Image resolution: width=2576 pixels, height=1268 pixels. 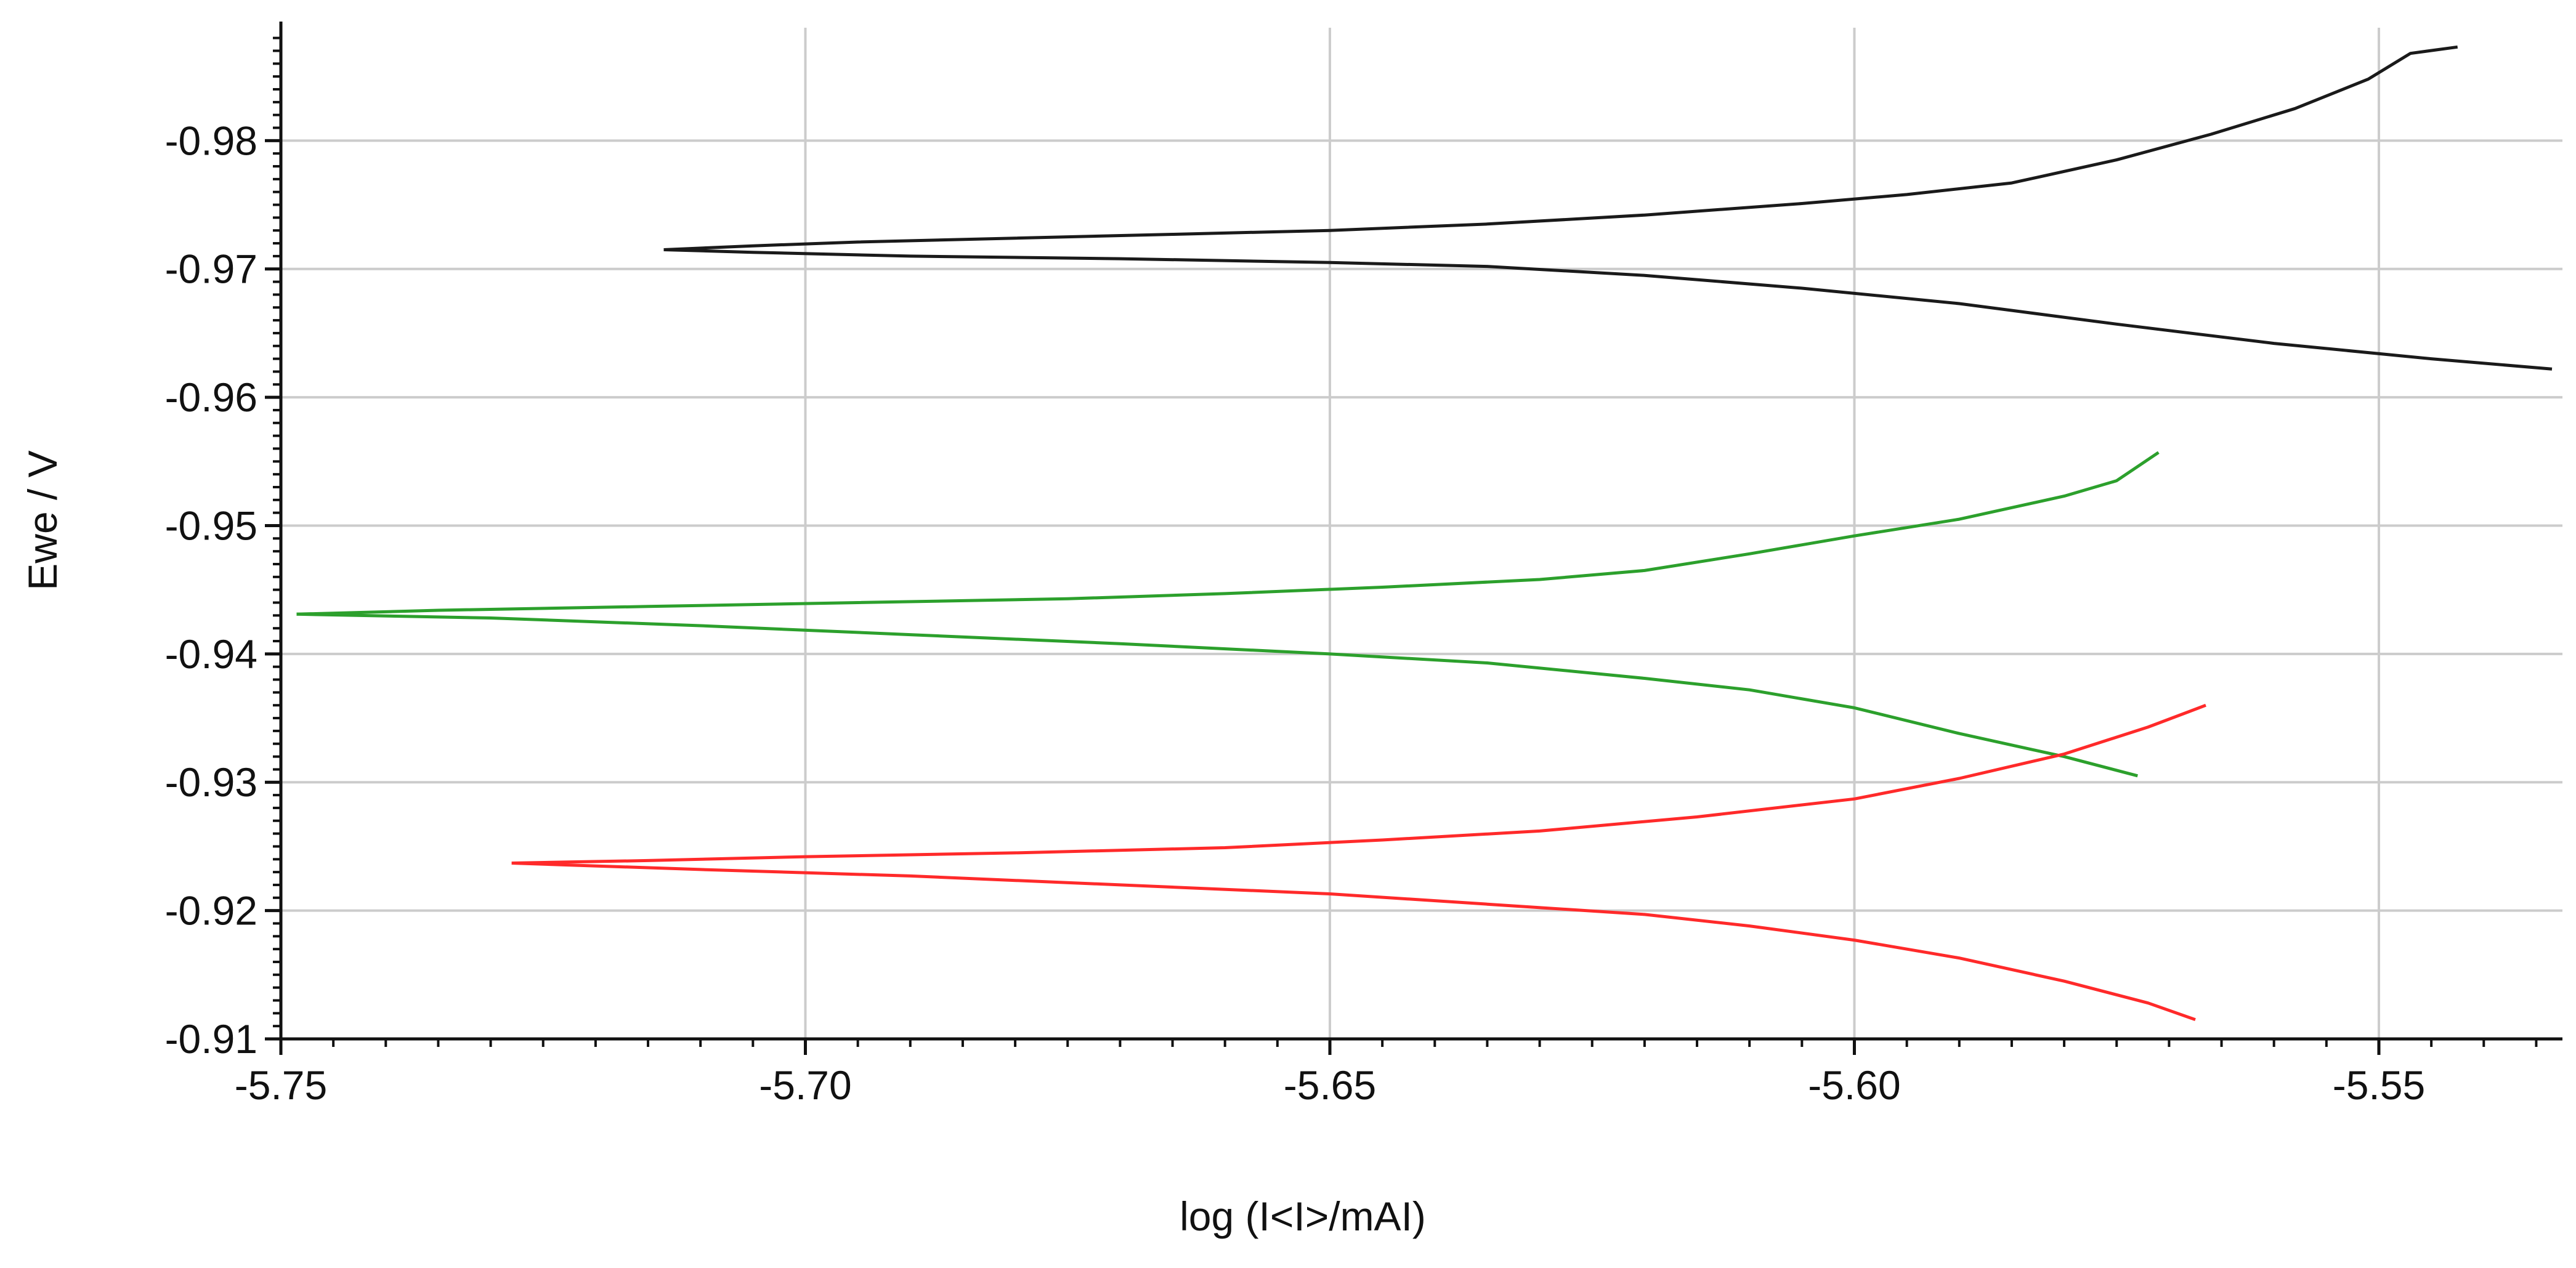 I want to click on series-line-red-upper-branch, so click(x=1358, y=784).